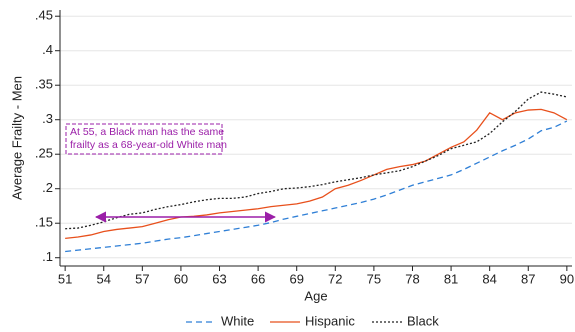 The height and width of the screenshot is (332, 575). Describe the element at coordinates (219, 278) in the screenshot. I see `x-tick-label: 63` at that location.